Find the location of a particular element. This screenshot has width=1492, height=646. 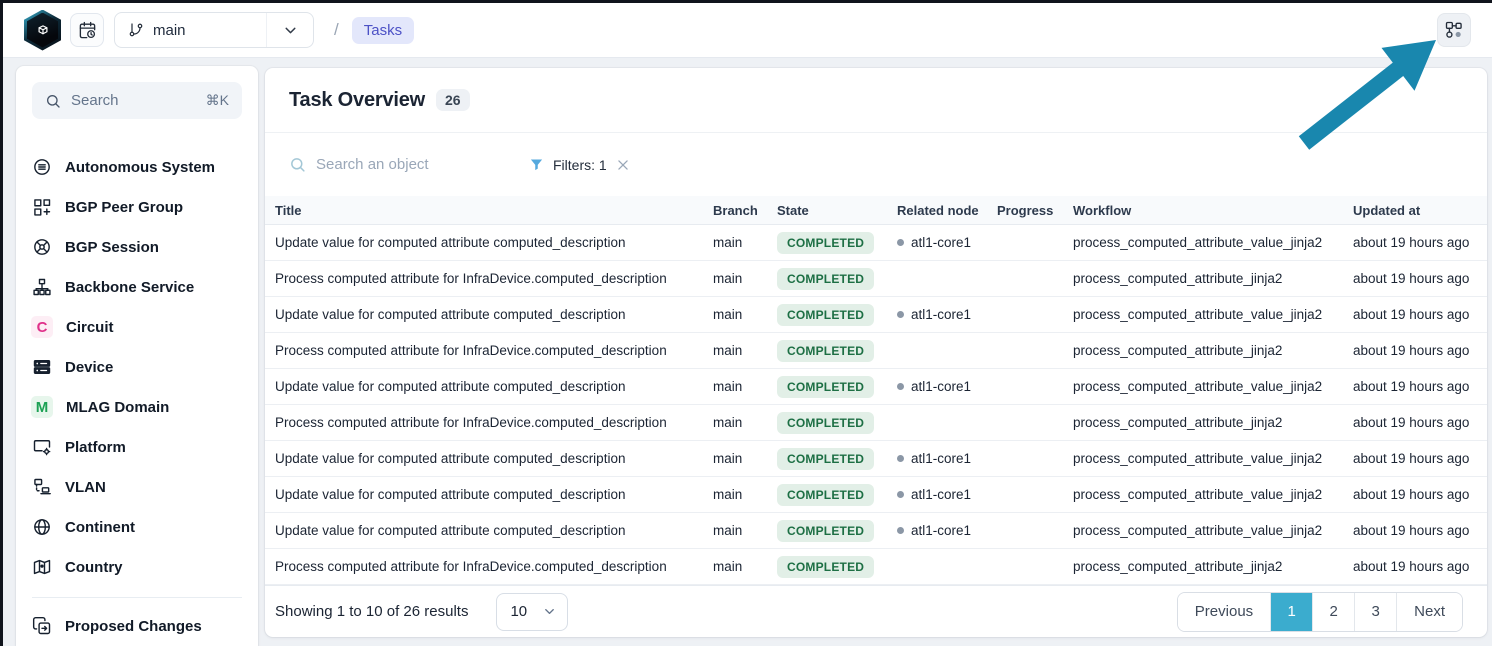

sidebar-item-backbone-service: Backbone Service is located at coordinates (137, 287).